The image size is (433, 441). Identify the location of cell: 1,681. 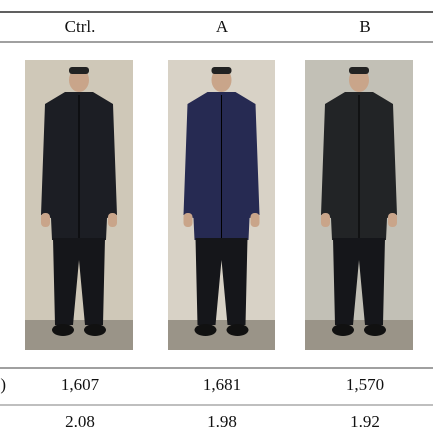
(222, 384).